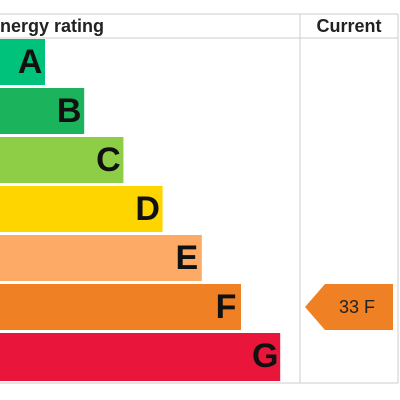  I want to click on band-letter: G, so click(265, 356).